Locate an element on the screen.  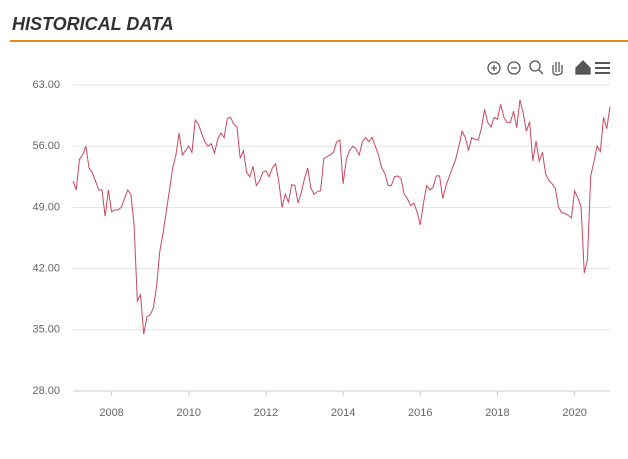
x-tick-label: 2012 is located at coordinates (266, 413).